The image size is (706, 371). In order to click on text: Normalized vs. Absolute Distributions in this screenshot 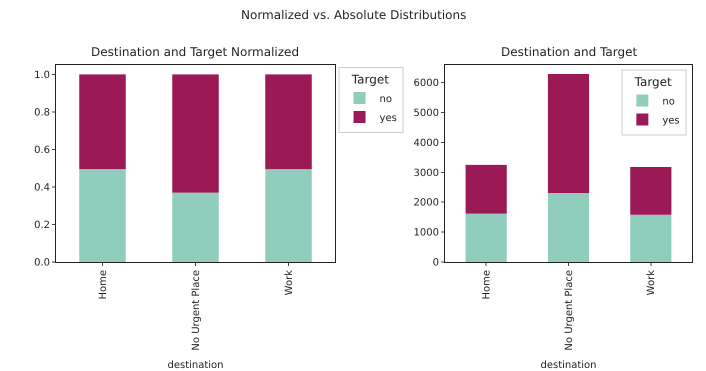, I will do `click(353, 15)`.